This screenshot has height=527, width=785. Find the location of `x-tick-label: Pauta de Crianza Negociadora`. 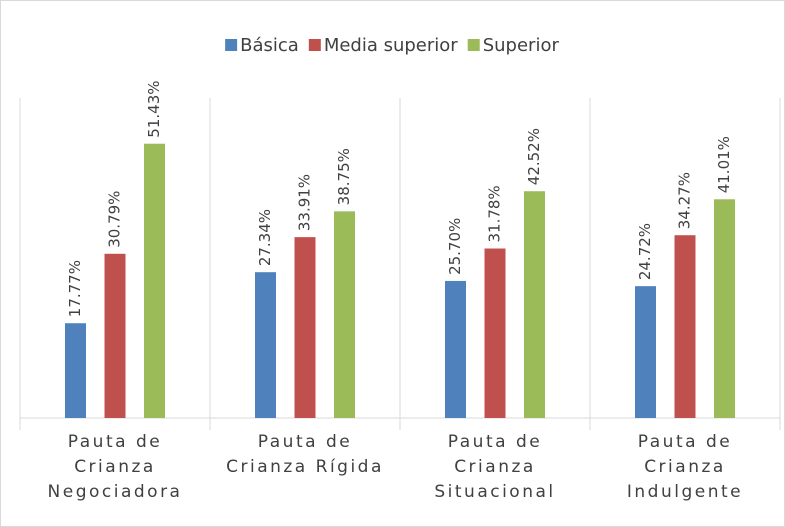

x-tick-label: Pauta de Crianza Negociadora is located at coordinates (115, 467).